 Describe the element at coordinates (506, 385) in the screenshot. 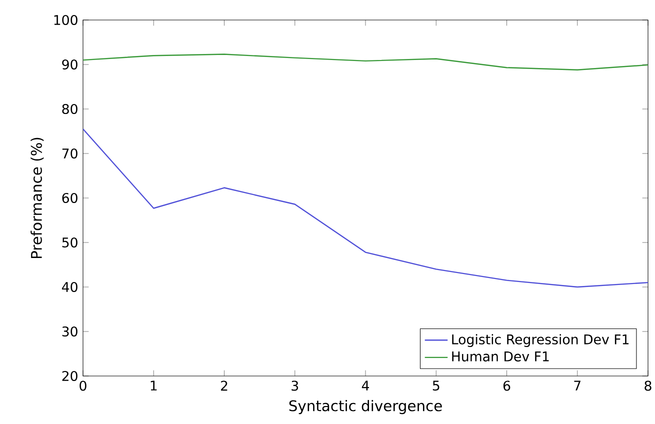

I see `x-tick-label: 6` at that location.